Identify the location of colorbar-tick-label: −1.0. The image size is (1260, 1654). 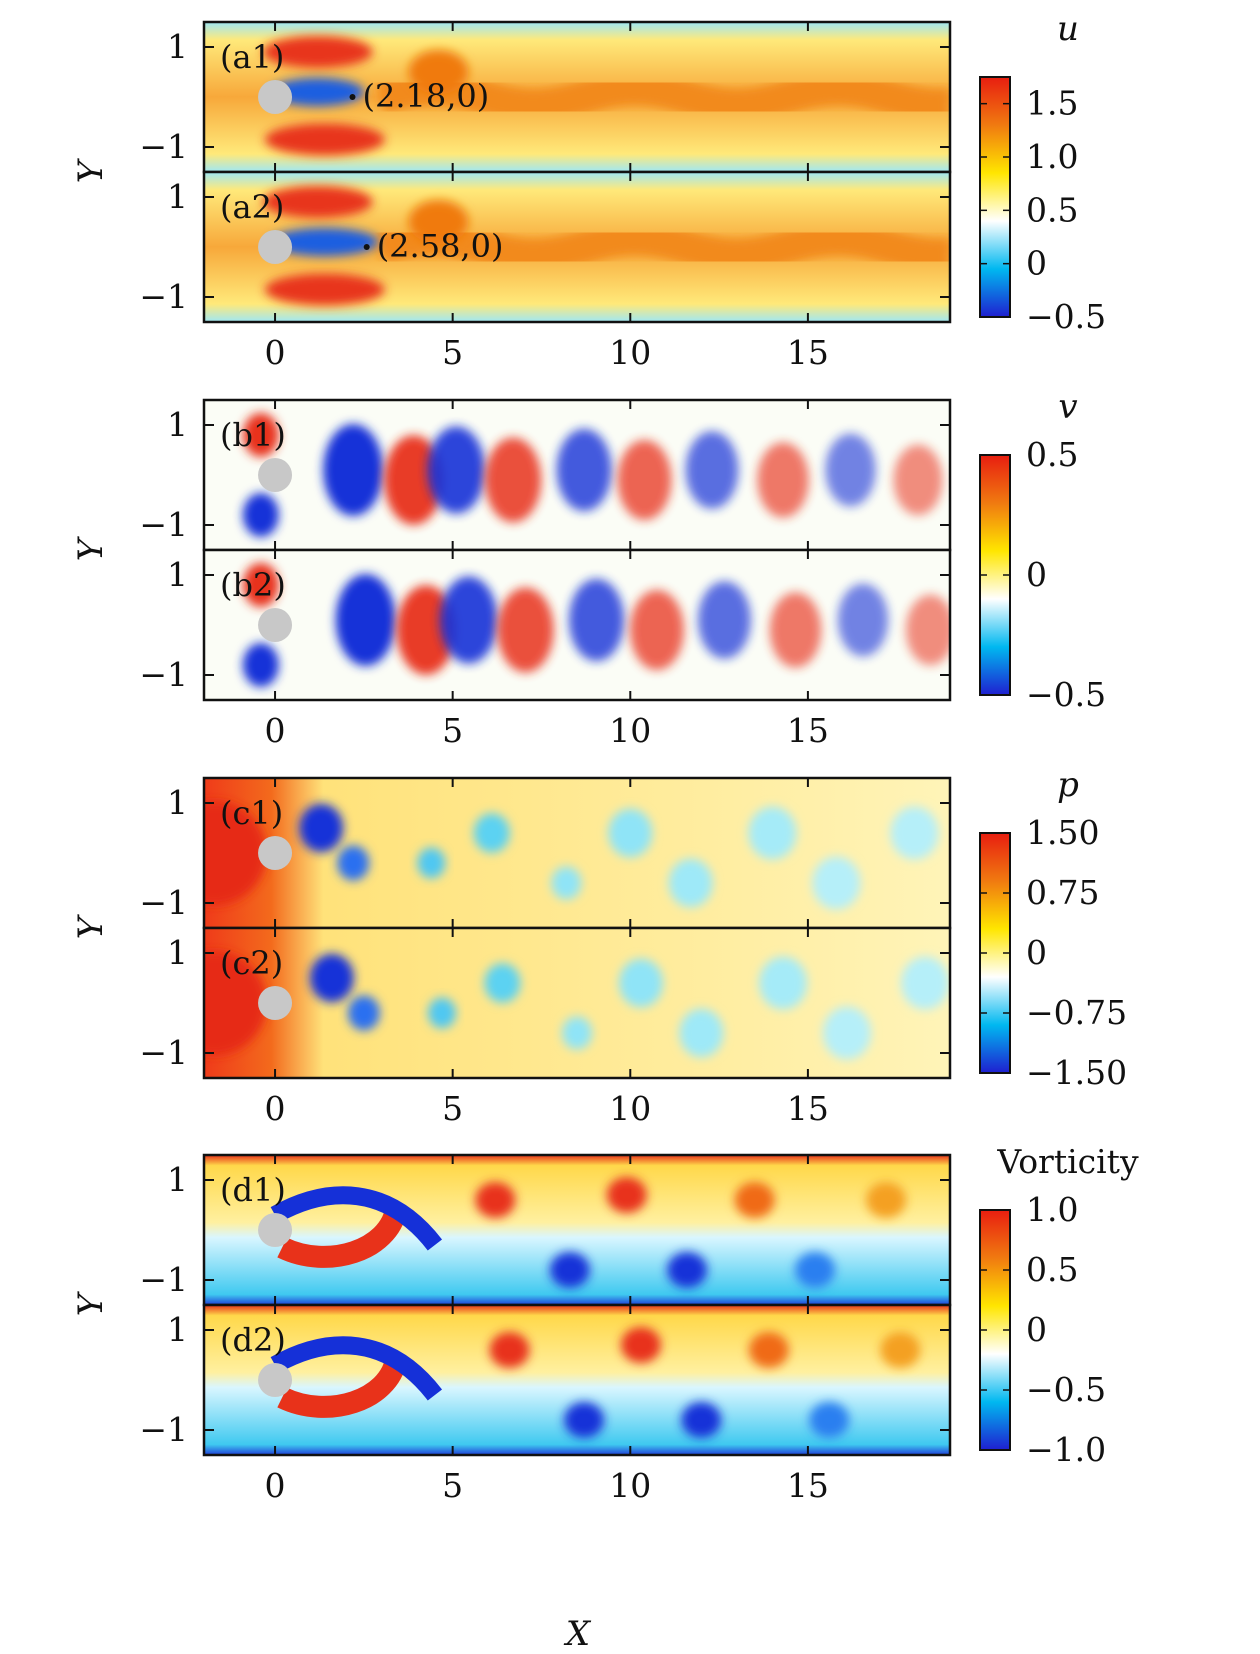
(1066, 1449).